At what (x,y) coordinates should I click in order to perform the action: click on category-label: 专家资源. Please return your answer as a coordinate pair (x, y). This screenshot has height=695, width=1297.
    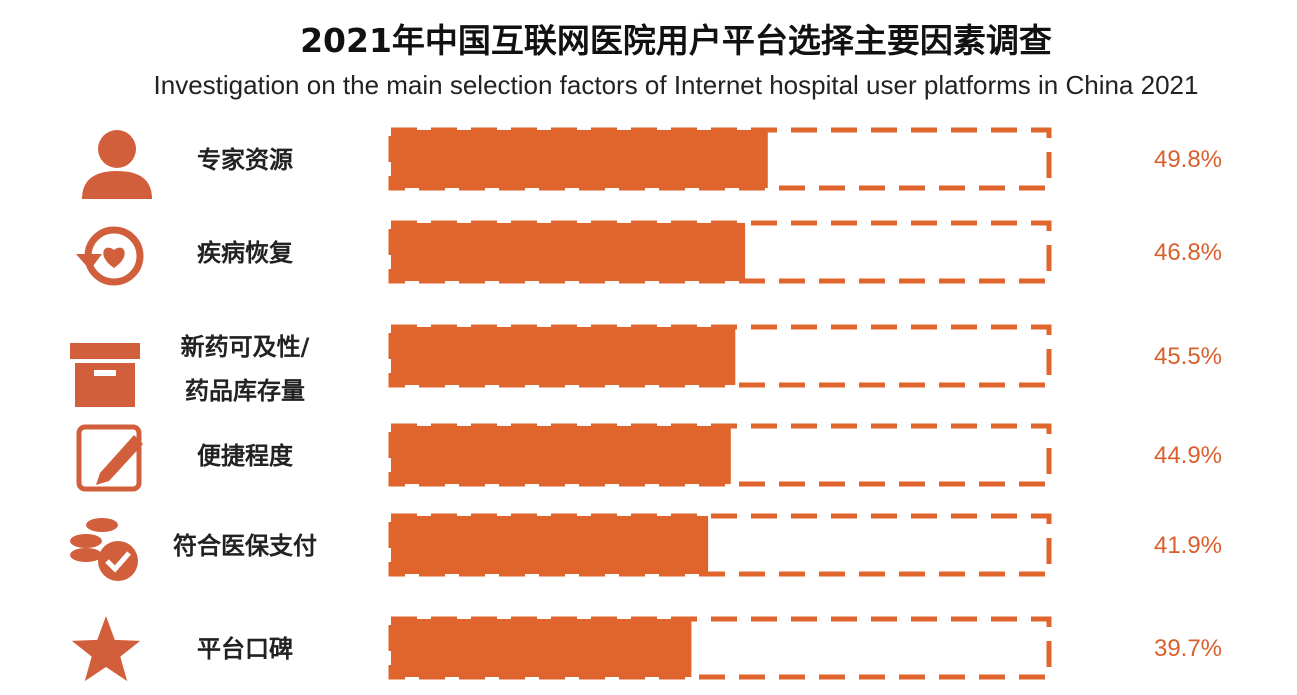
    Looking at the image, I should click on (245, 160).